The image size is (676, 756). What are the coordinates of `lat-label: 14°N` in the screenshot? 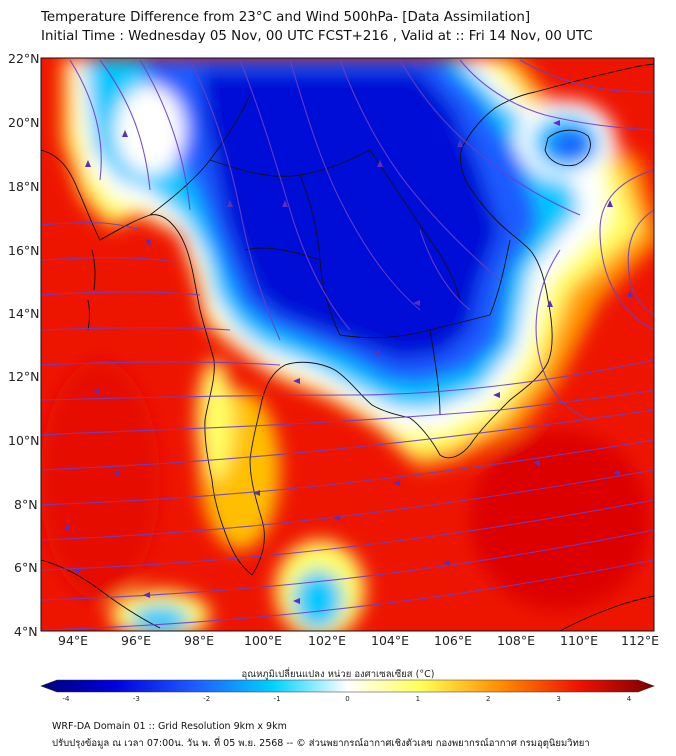 It's located at (24, 313).